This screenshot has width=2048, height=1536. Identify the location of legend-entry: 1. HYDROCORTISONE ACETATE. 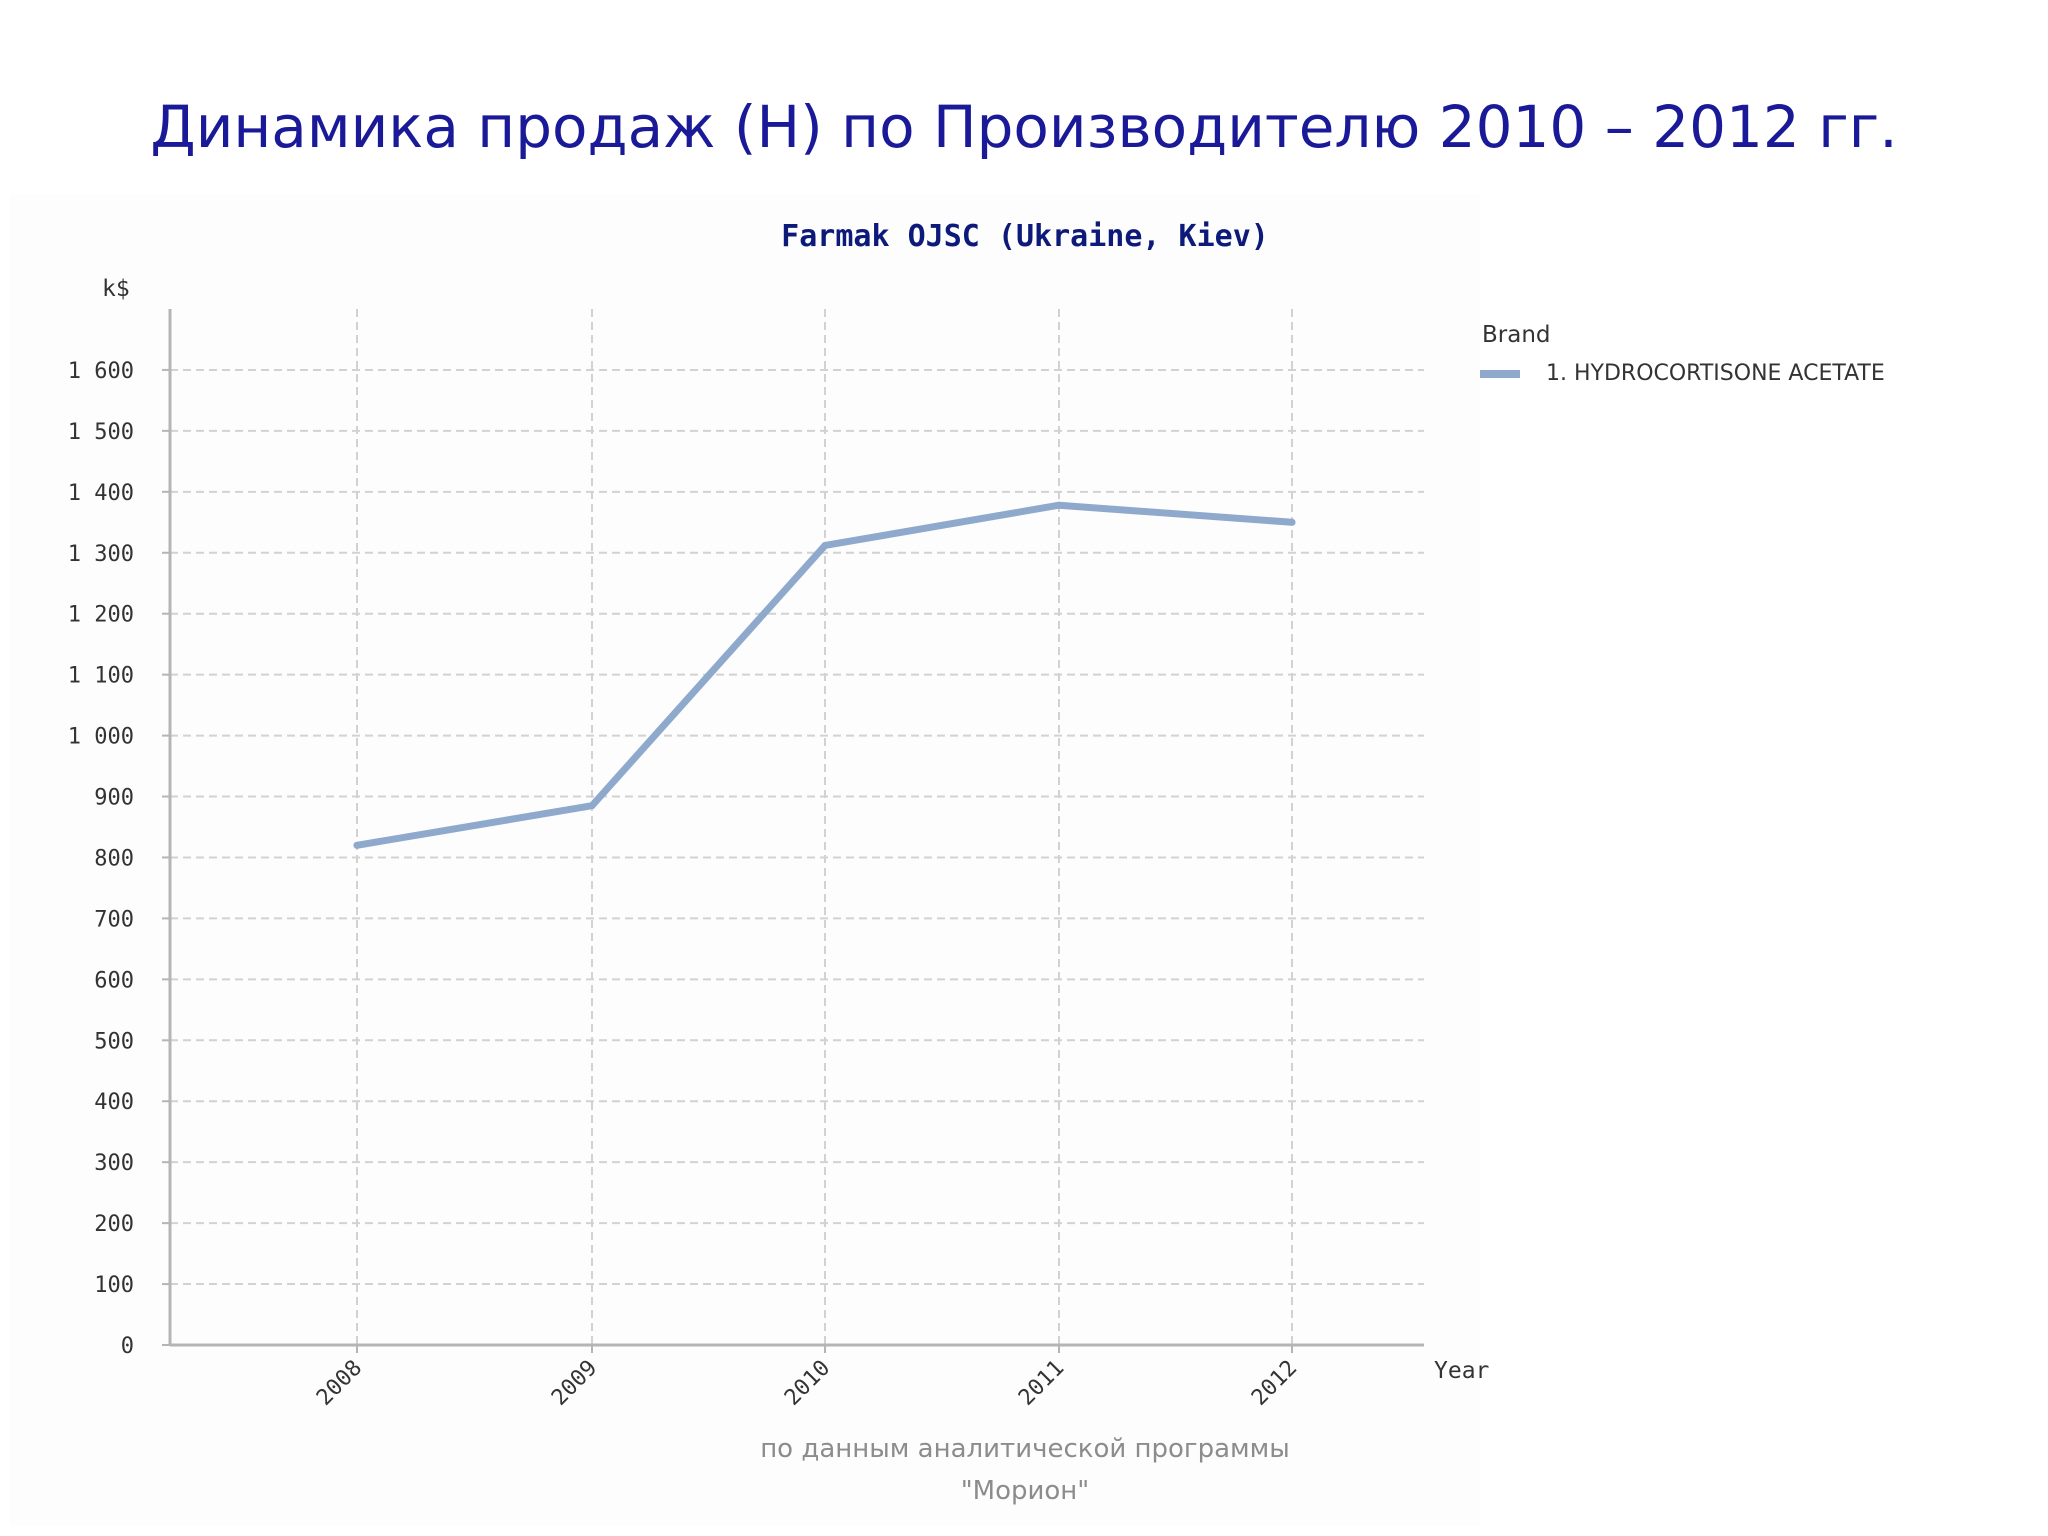
(1715, 373).